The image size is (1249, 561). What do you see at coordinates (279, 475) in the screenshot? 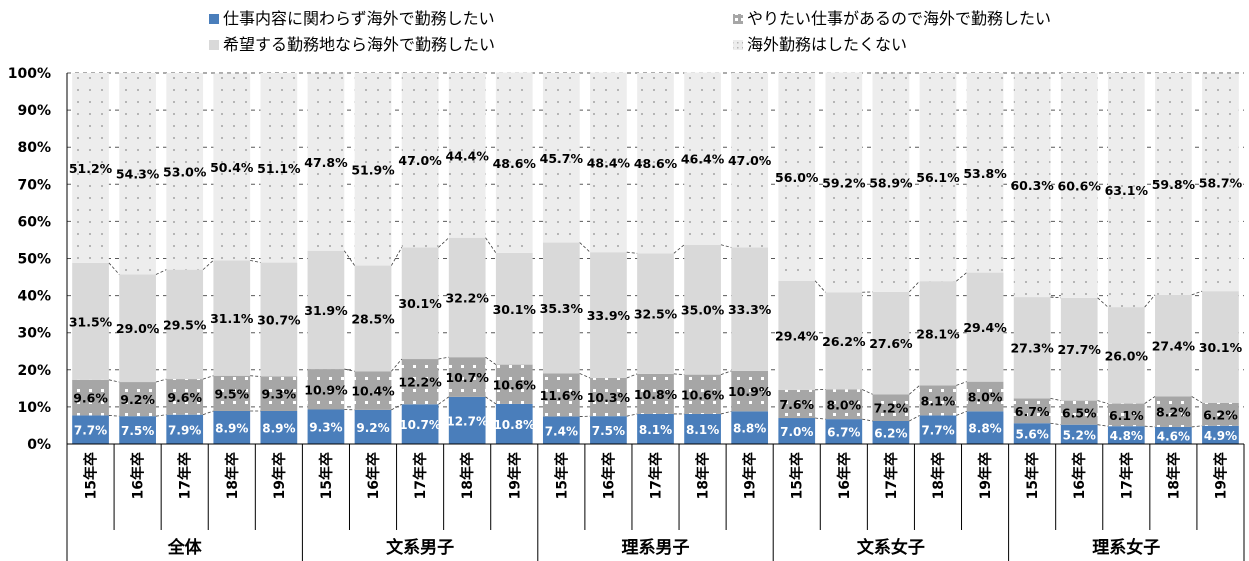
I see `x-category-label: 19年卒` at bounding box center [279, 475].